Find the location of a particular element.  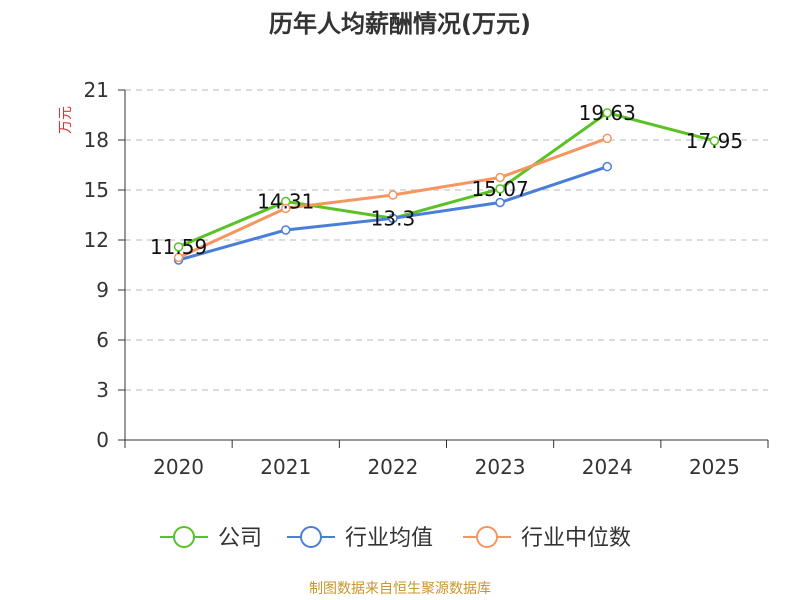

x-tick-label: 2020 is located at coordinates (178, 467).